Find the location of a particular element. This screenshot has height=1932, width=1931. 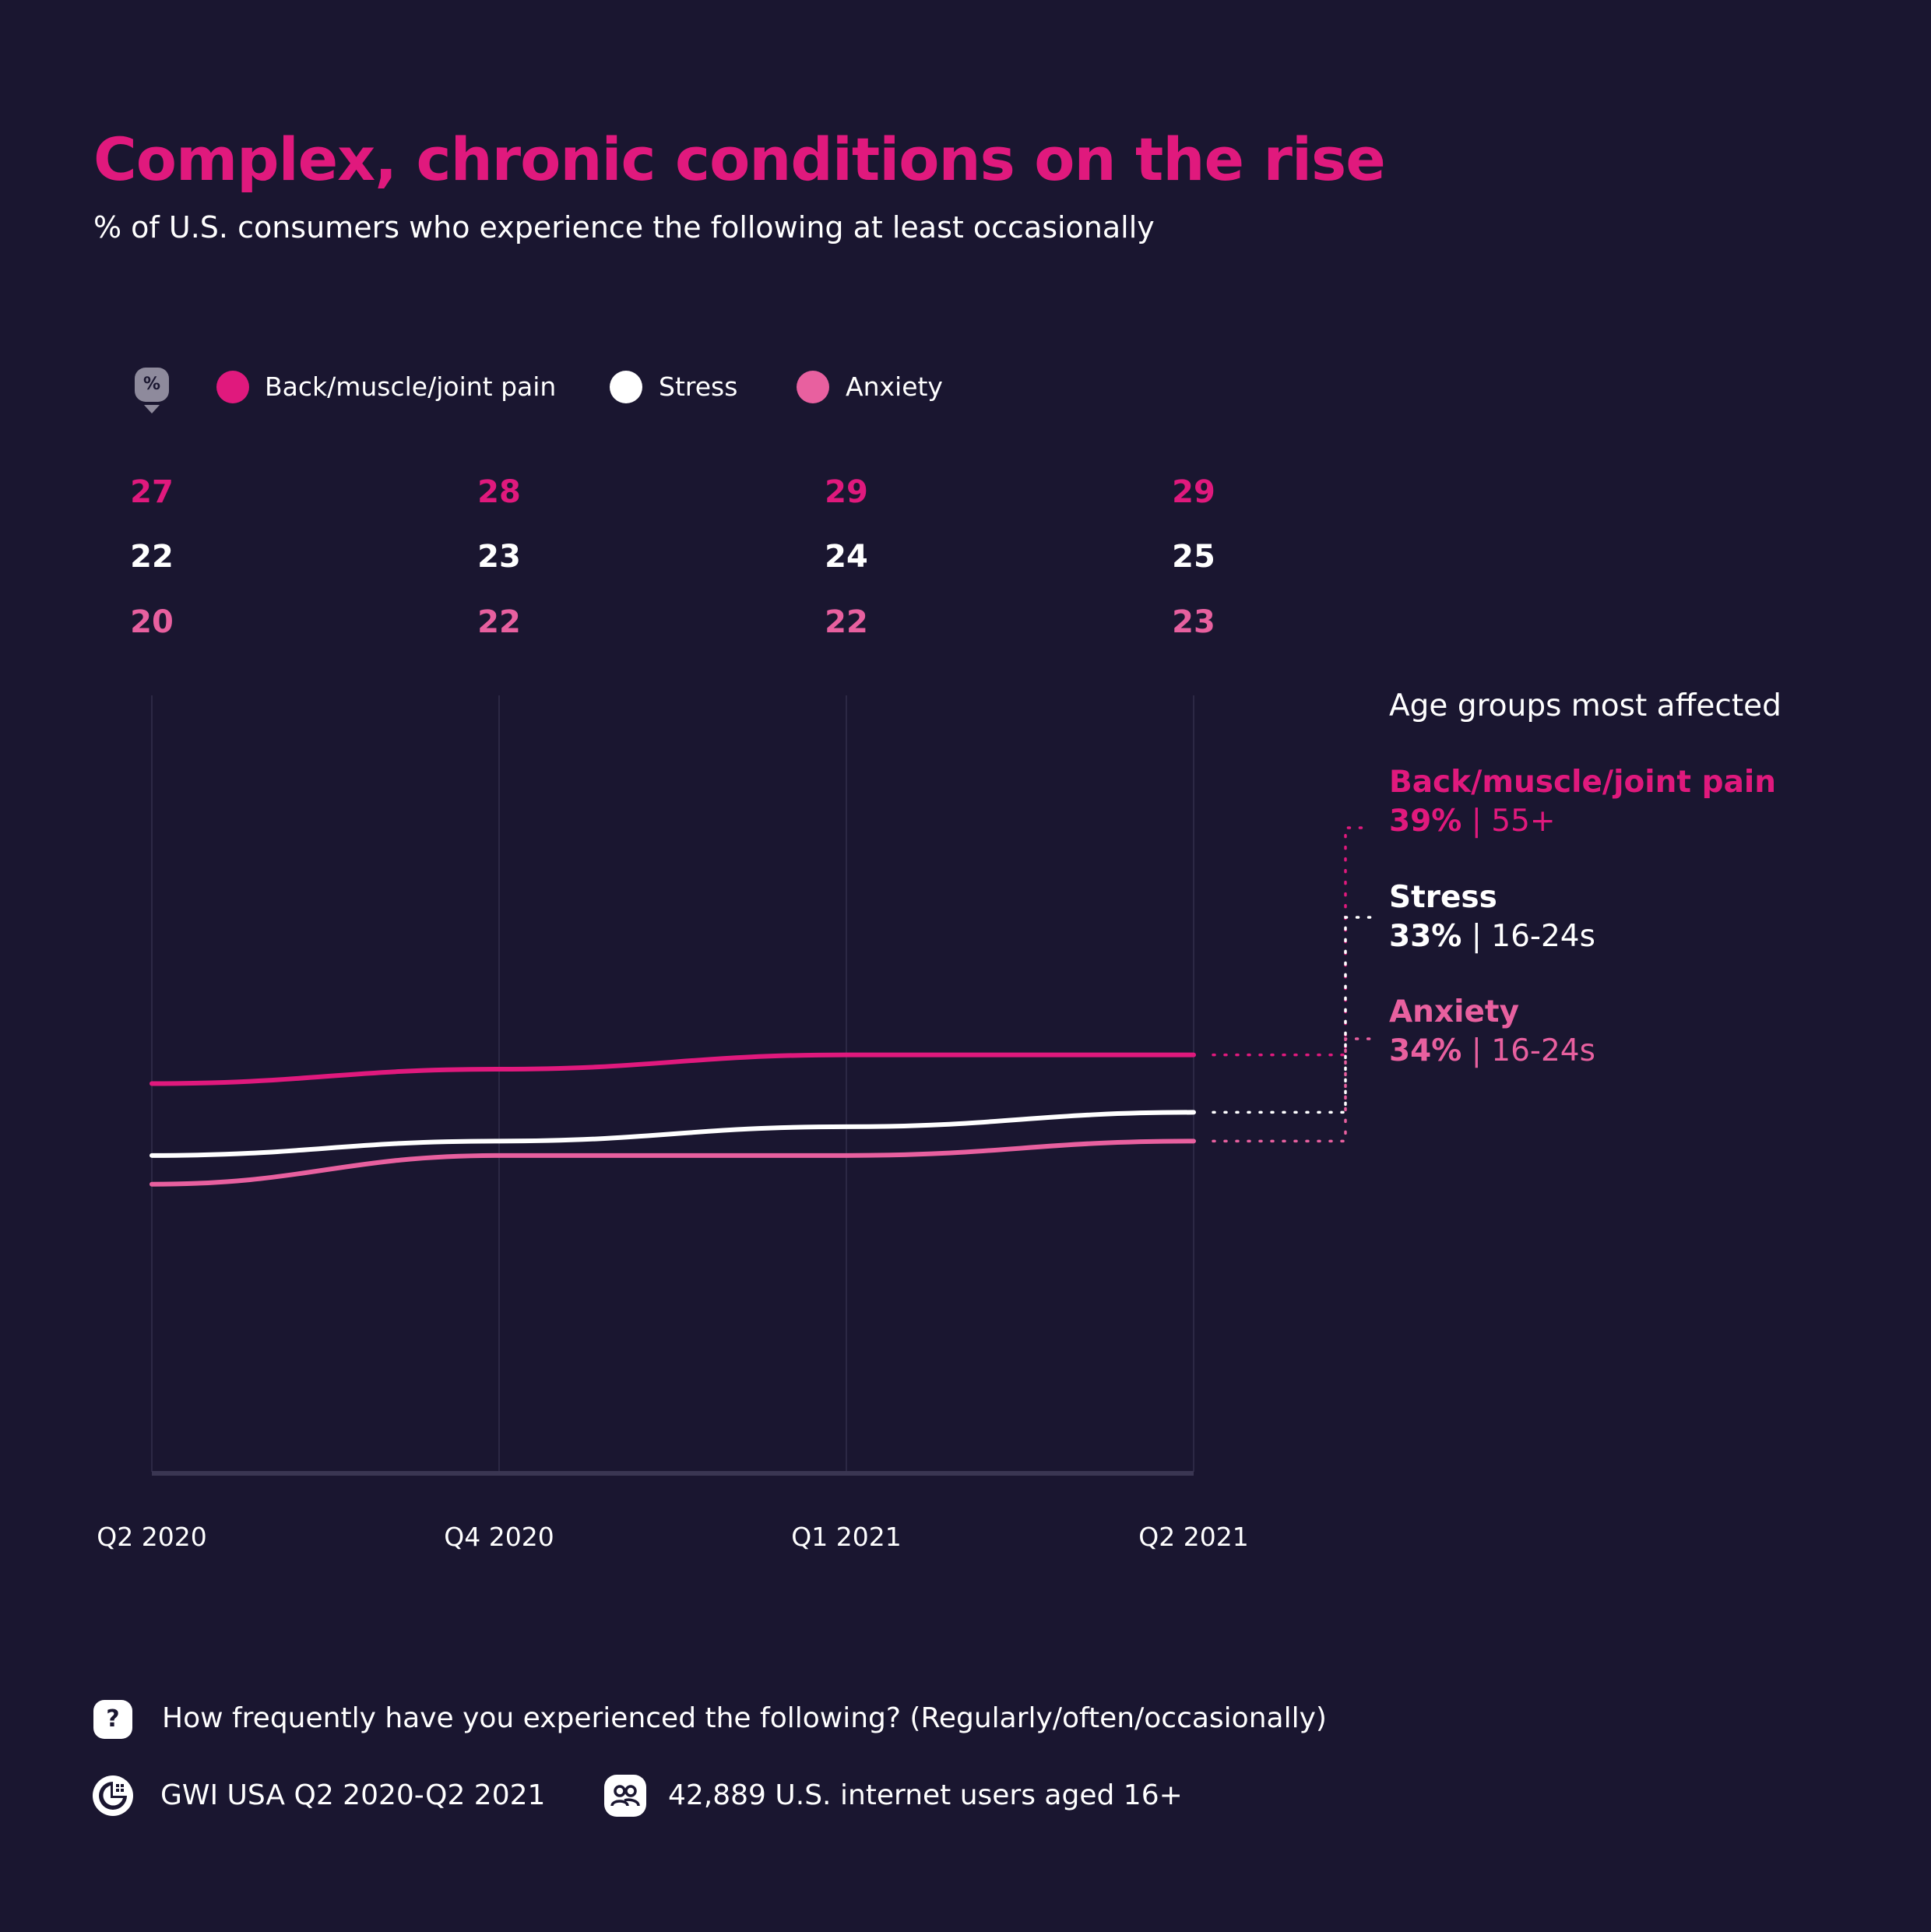

side-item-anxiety-percent: 34% is located at coordinates (1426, 1050).